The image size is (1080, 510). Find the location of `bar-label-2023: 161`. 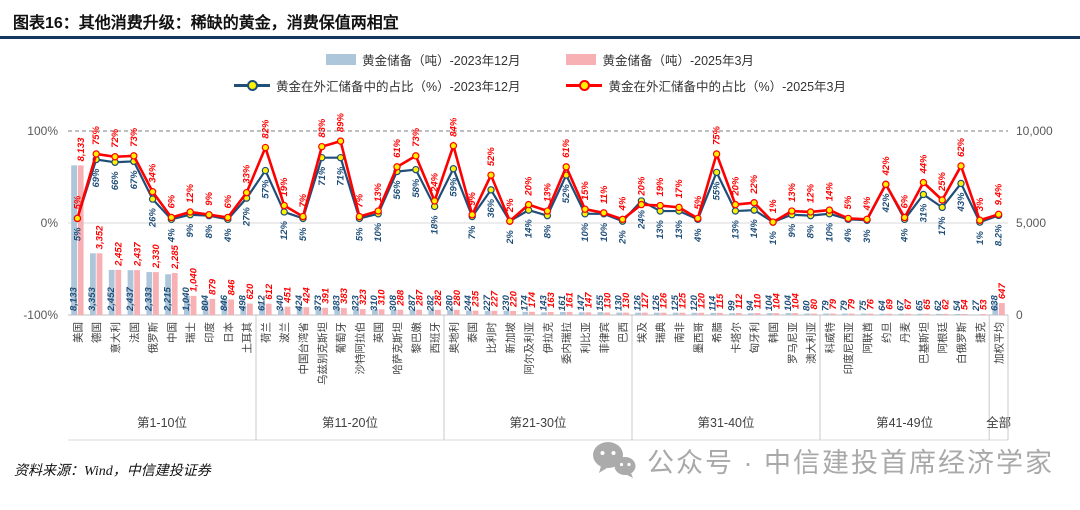

bar-label-2023: 161 is located at coordinates (562, 303).